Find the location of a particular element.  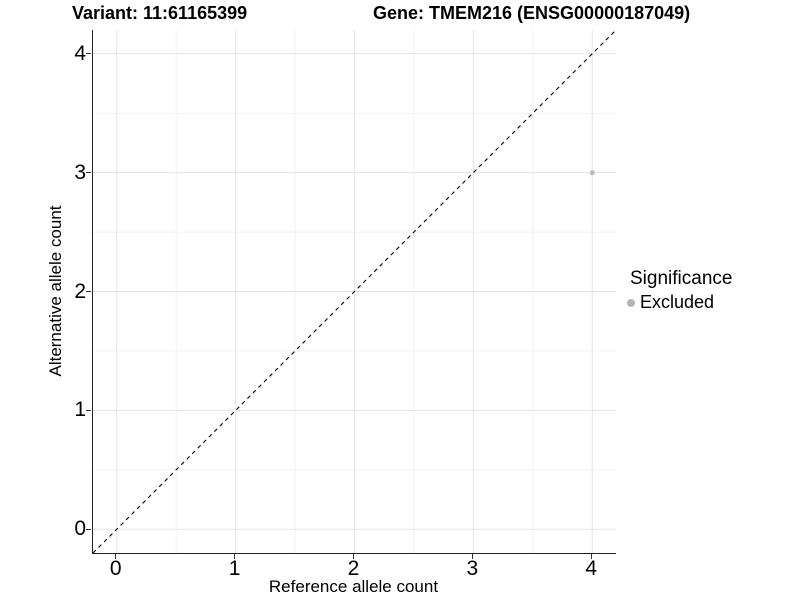

y-tick-label: 2 is located at coordinates (80, 291).